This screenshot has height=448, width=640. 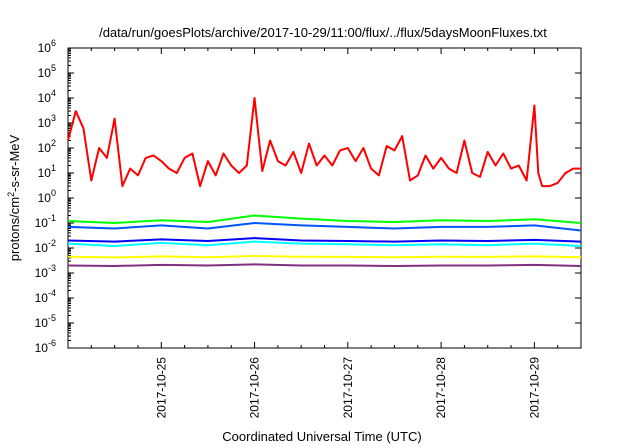 What do you see at coordinates (47, 146) in the screenshot?
I see `y-tick-label: 10²` at bounding box center [47, 146].